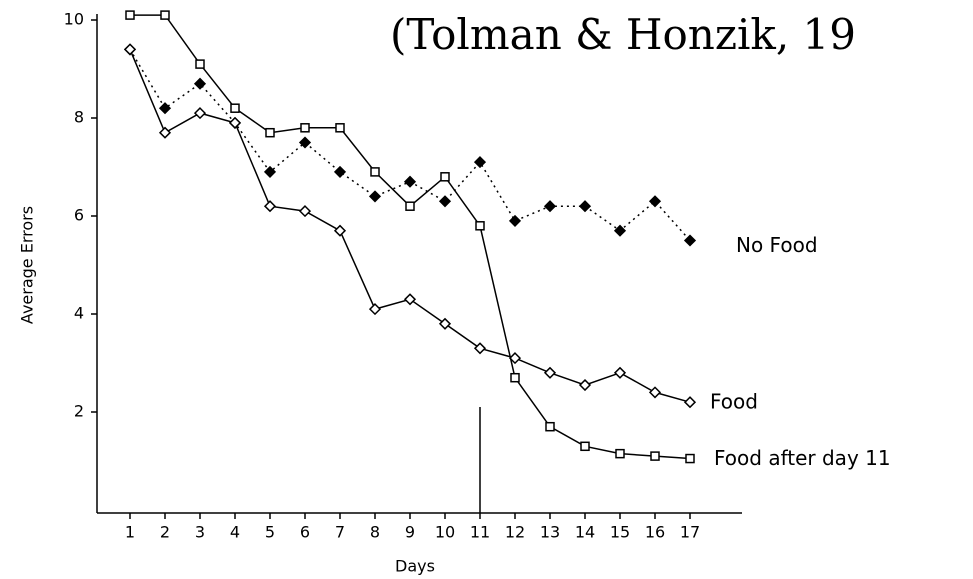 The height and width of the screenshot is (579, 973). I want to click on y-tick-label: 6, so click(79, 215).